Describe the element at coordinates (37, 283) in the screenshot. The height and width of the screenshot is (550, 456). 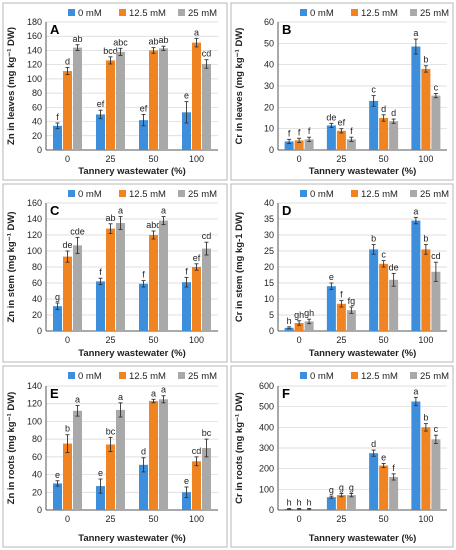
I see `y-tick-label: 60` at that location.